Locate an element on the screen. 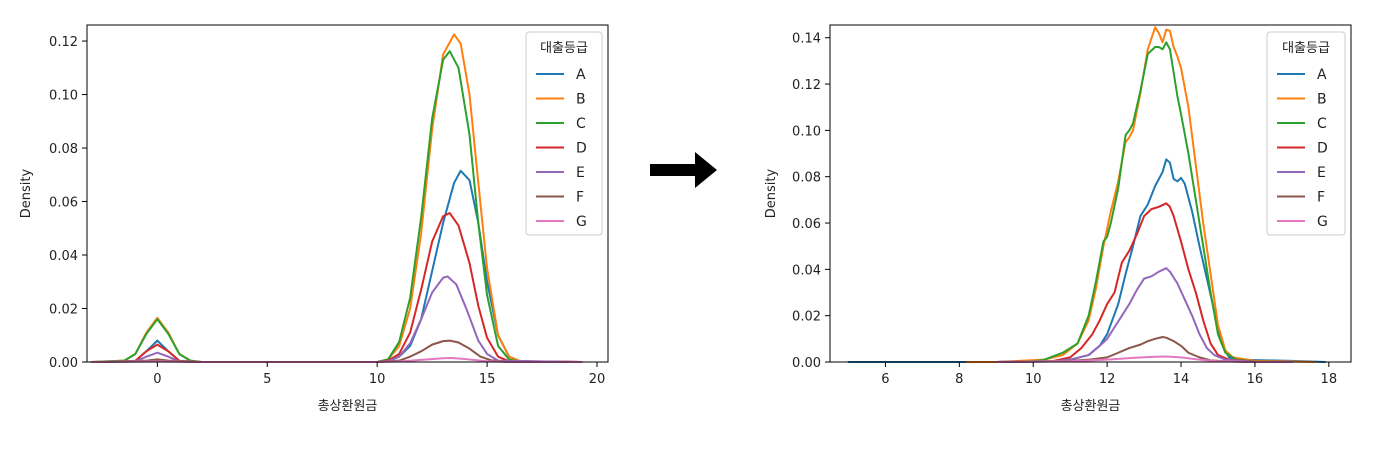 This screenshot has width=1376, height=450. x-tick-label: 8 is located at coordinates (959, 379).